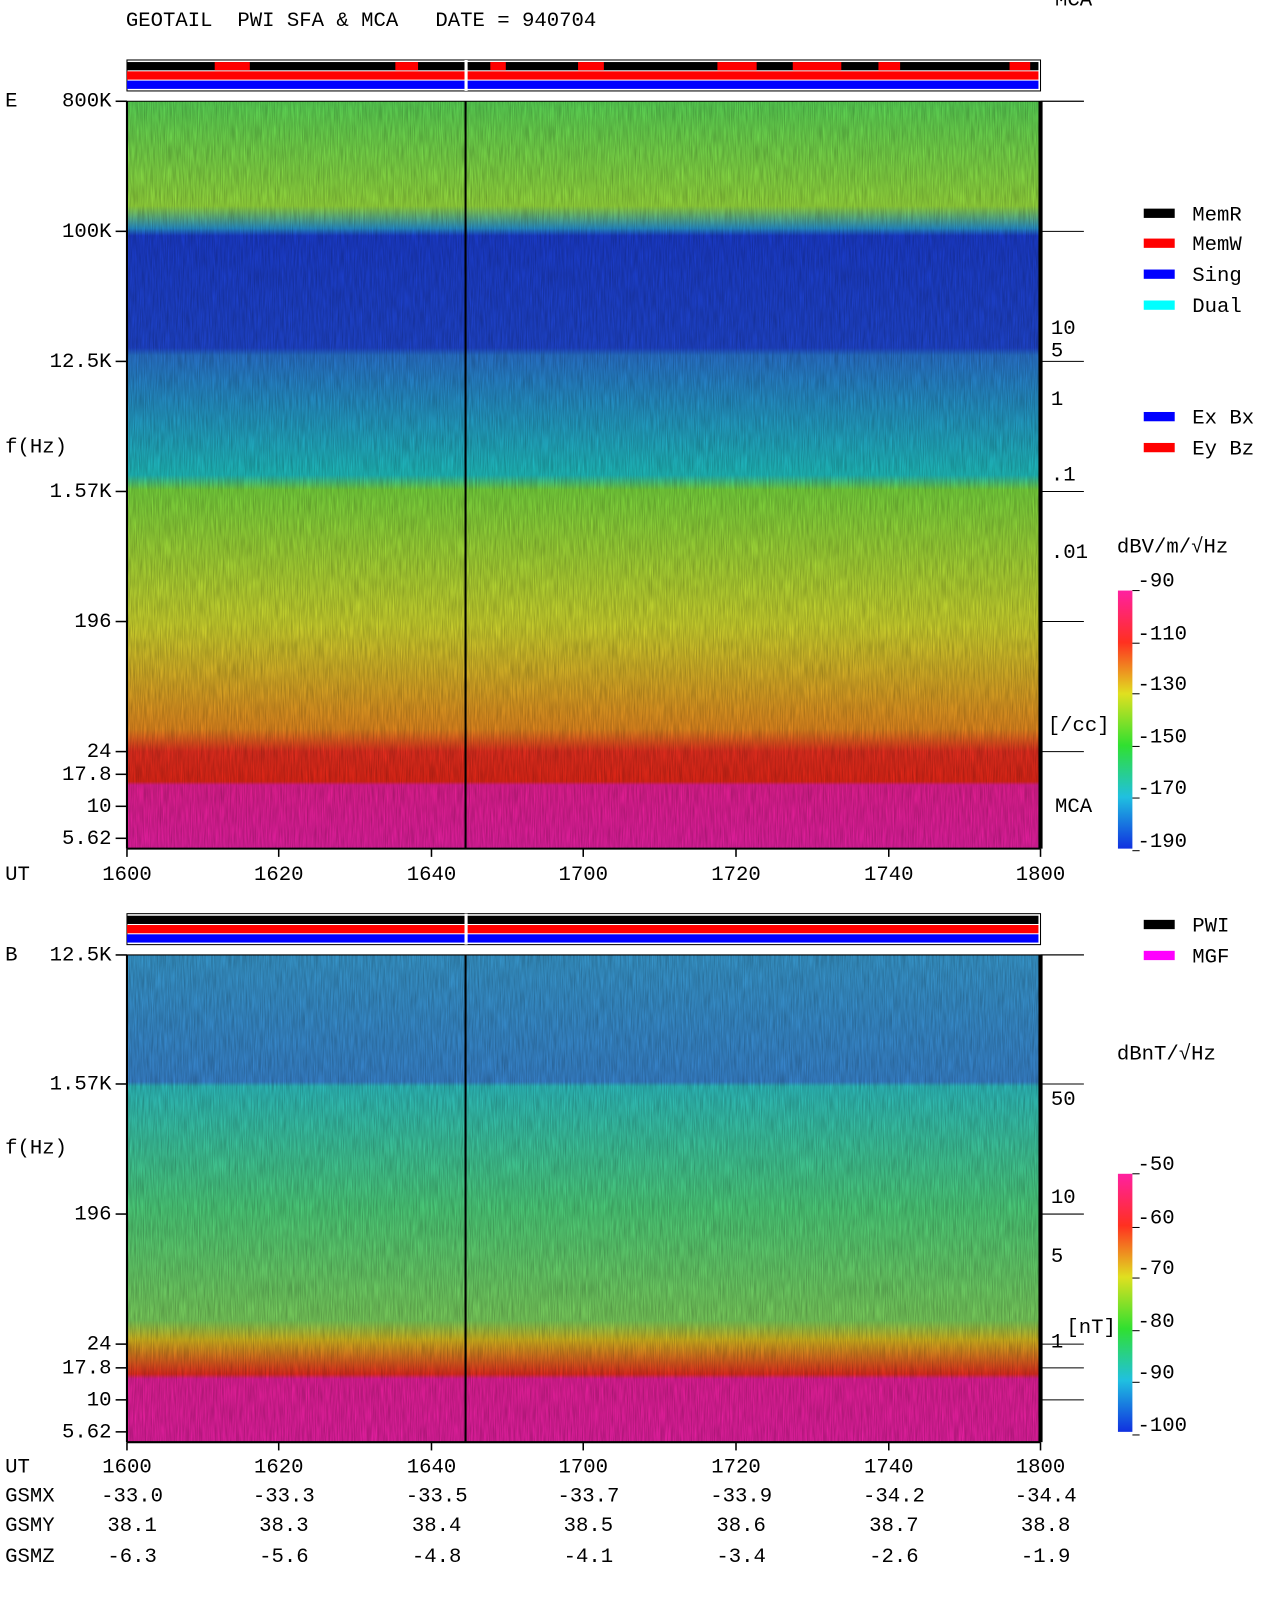 This screenshot has width=1280, height=1598. I want to click on colorbar-e, so click(1125, 719).